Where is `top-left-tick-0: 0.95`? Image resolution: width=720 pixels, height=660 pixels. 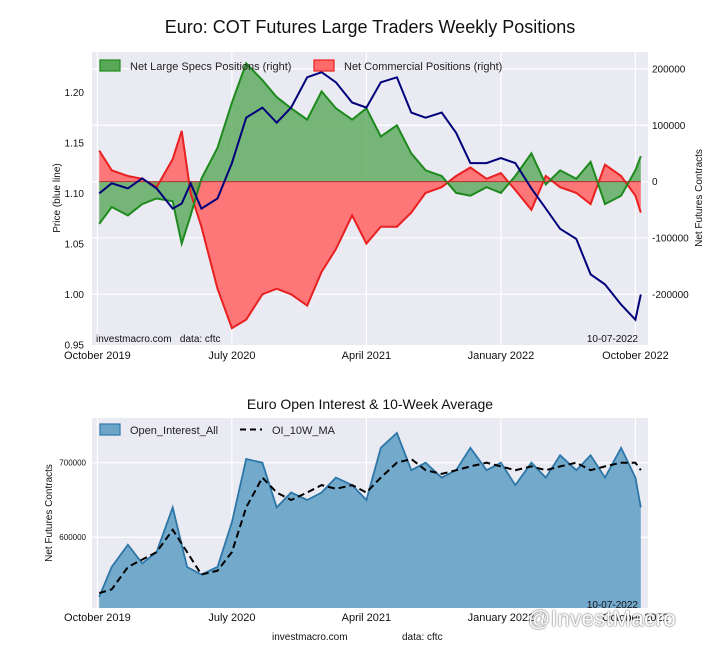
top-left-tick-0: 0.95 is located at coordinates (75, 346).